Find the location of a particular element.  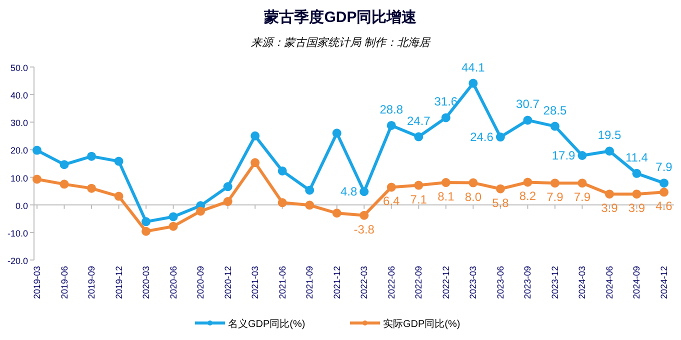

x-tick-label: 2021-03 is located at coordinates (255, 283).